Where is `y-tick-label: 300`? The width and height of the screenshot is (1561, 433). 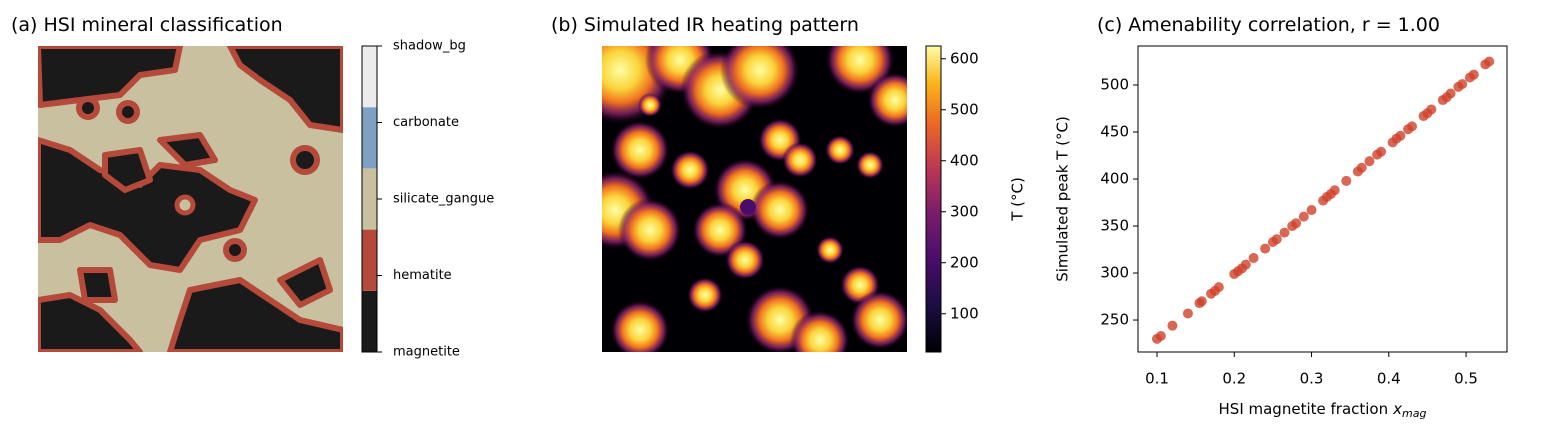
y-tick-label: 300 is located at coordinates (1114, 273).